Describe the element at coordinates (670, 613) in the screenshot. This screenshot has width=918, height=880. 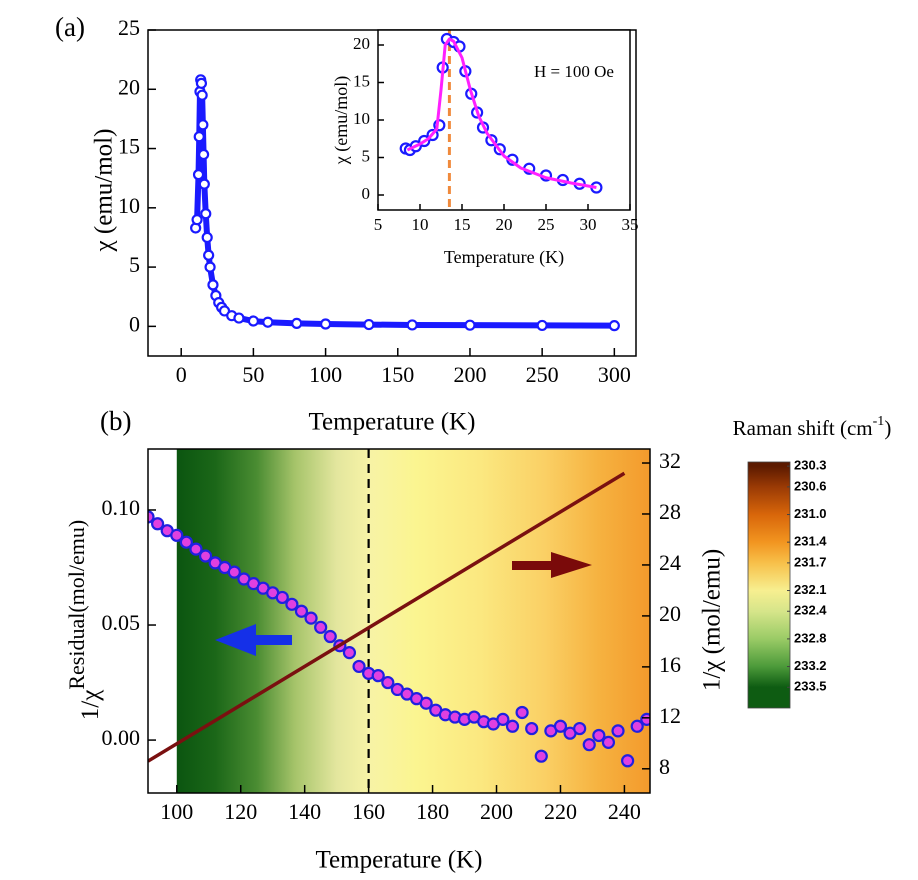
I see `y2-tick-label: 20` at that location.